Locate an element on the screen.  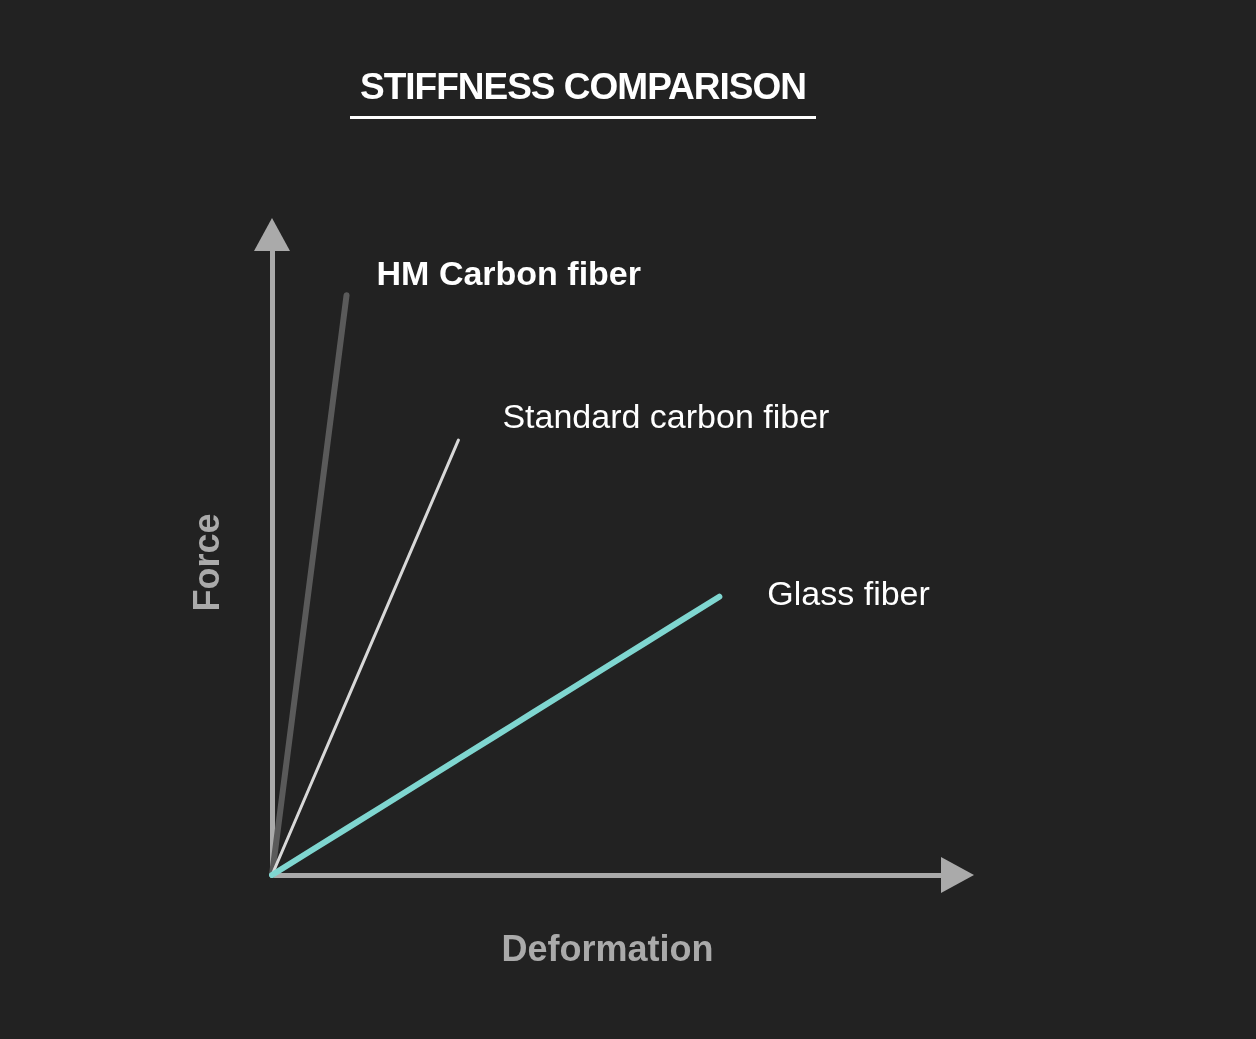
series-label: HM Carbon fiber is located at coordinates (509, 273).